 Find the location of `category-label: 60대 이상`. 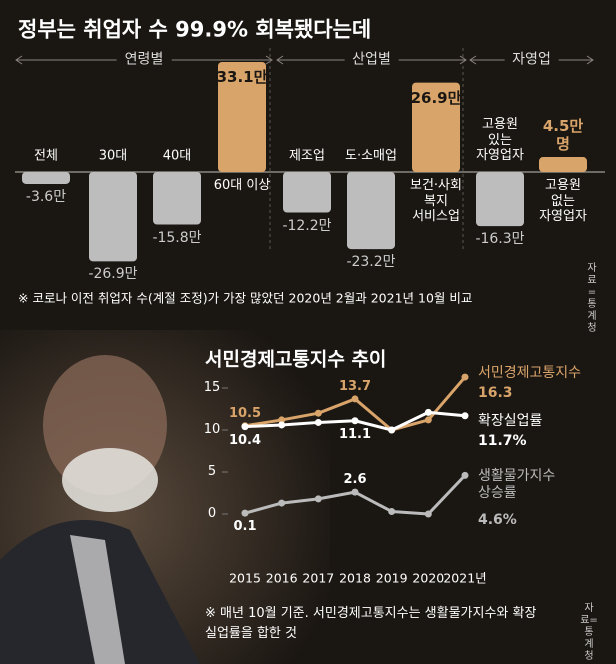

category-label: 60대 이상 is located at coordinates (242, 185).